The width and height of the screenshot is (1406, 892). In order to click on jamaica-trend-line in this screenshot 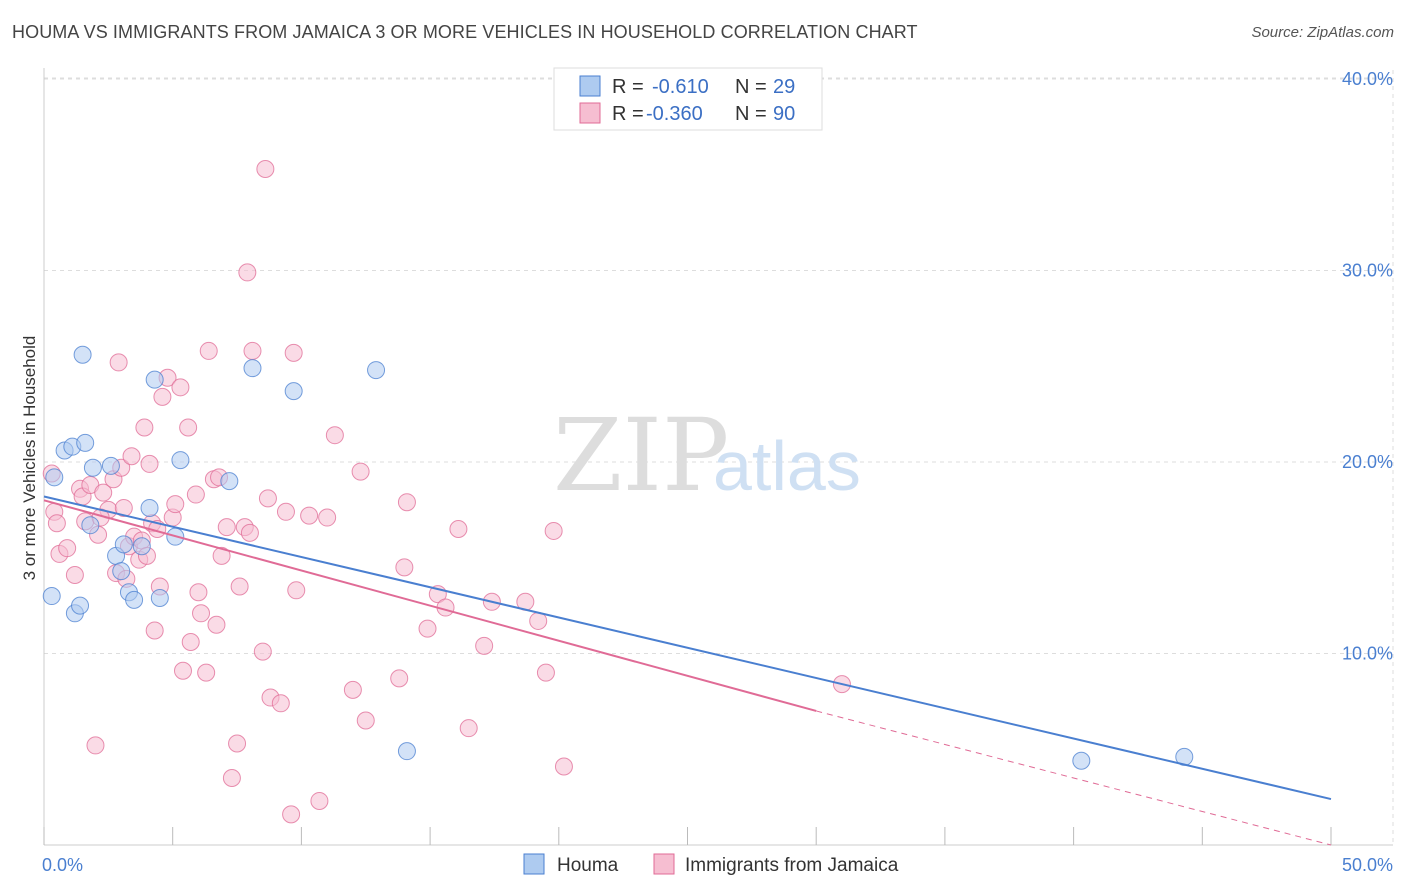, I will do `click(430, 605)`.